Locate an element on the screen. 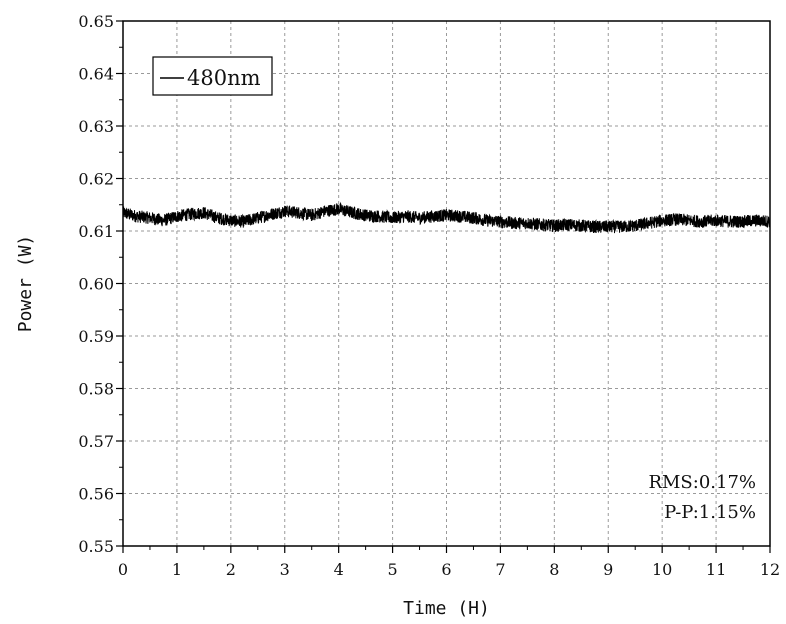 The image size is (786, 624). y-tick-label: 0.56 is located at coordinates (96, 494).